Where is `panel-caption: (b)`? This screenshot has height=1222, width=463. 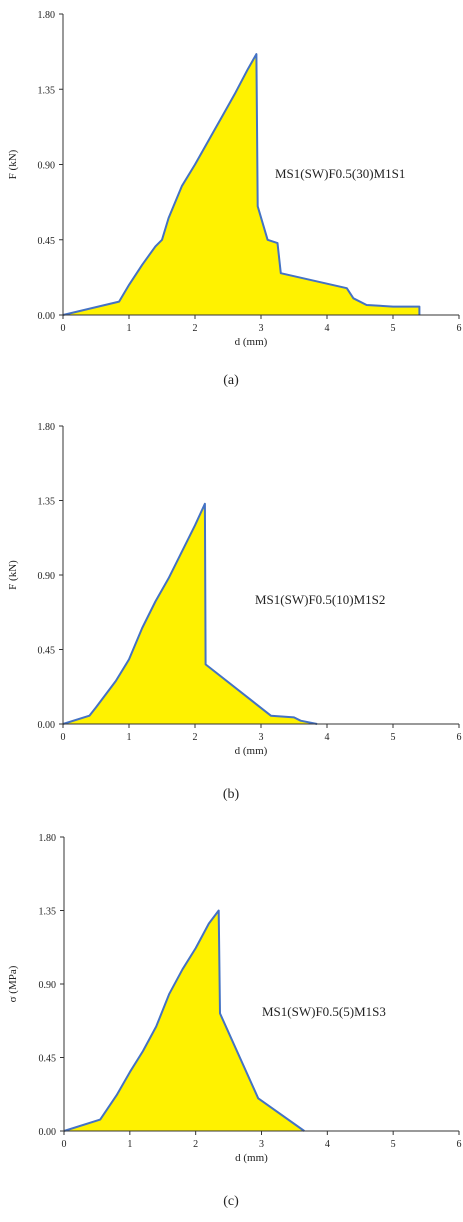 panel-caption: (b) is located at coordinates (231, 794).